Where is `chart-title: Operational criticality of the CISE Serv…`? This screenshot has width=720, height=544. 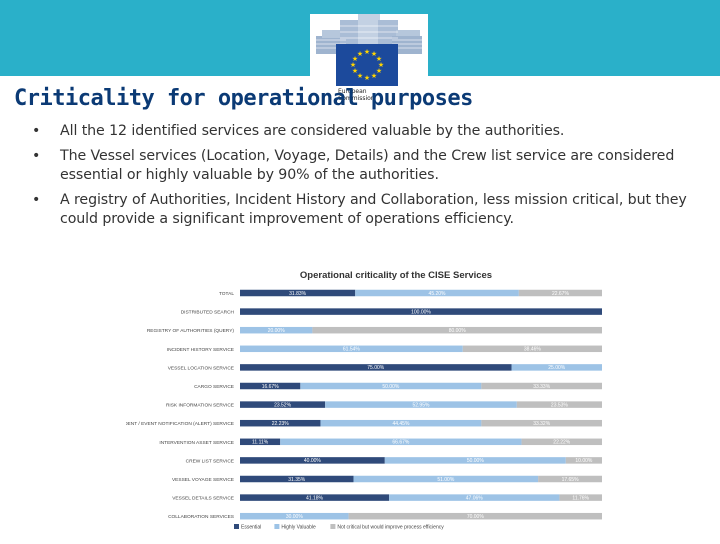 chart-title: Operational criticality of the CISE Serv… is located at coordinates (396, 275).